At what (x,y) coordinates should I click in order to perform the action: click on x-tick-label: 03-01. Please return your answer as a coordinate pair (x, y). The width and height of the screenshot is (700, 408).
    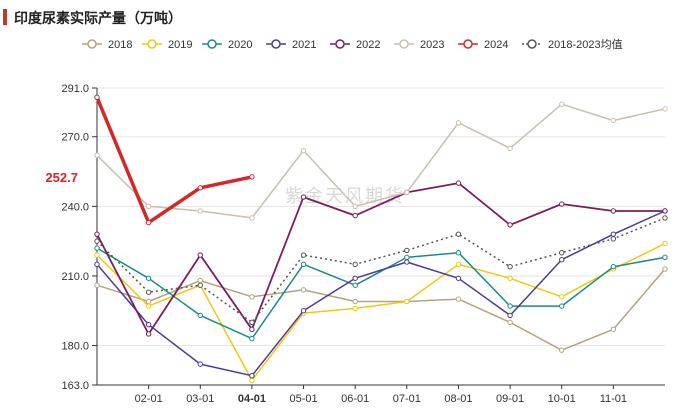
    Looking at the image, I should click on (200, 399).